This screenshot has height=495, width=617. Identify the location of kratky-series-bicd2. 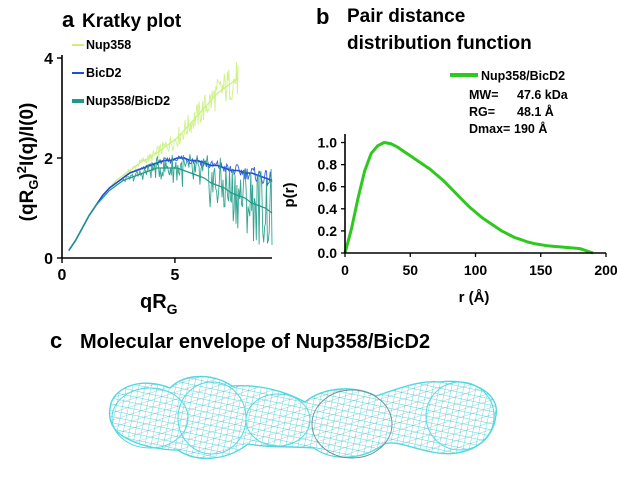
(170, 203).